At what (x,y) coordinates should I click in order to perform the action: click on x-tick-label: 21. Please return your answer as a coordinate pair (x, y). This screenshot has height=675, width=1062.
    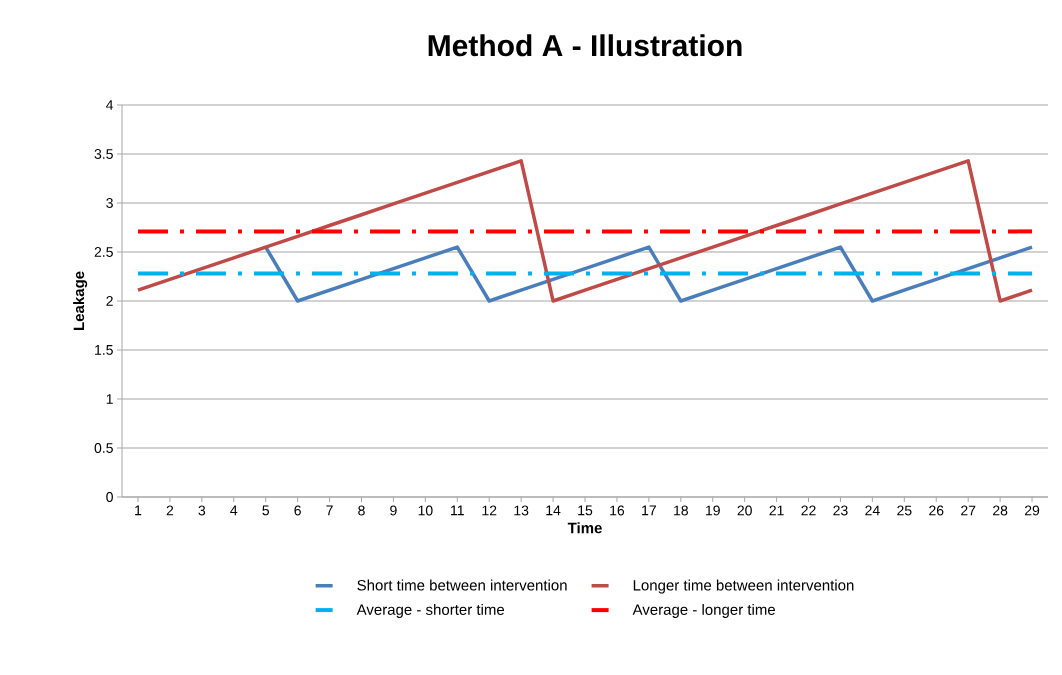
    Looking at the image, I should click on (776, 510).